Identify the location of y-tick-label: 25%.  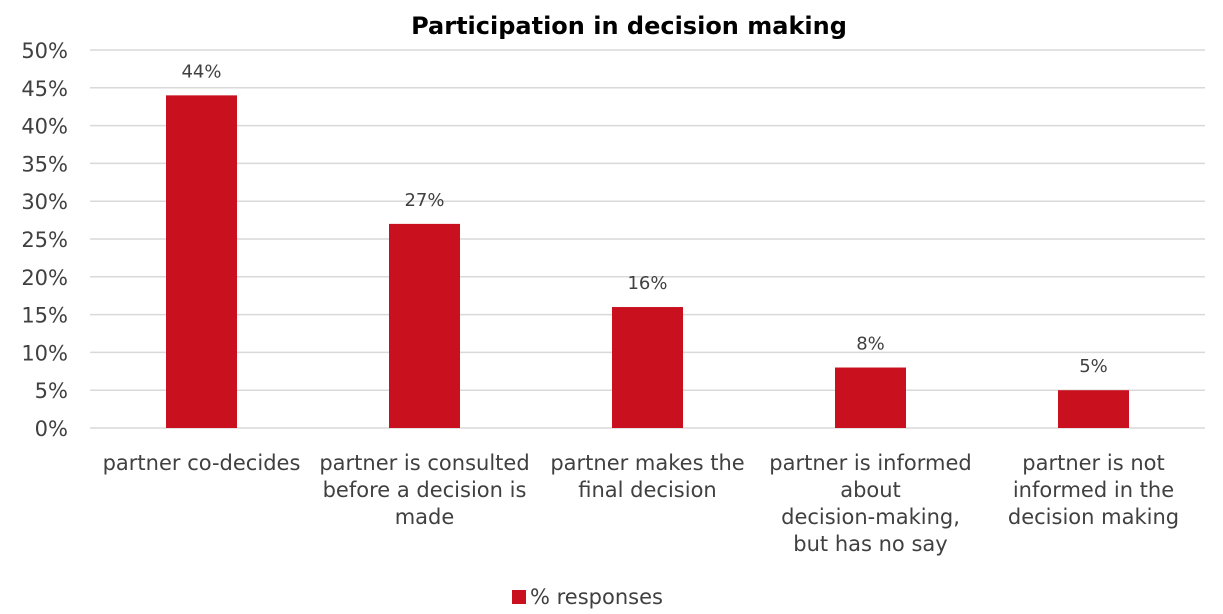
(44, 240).